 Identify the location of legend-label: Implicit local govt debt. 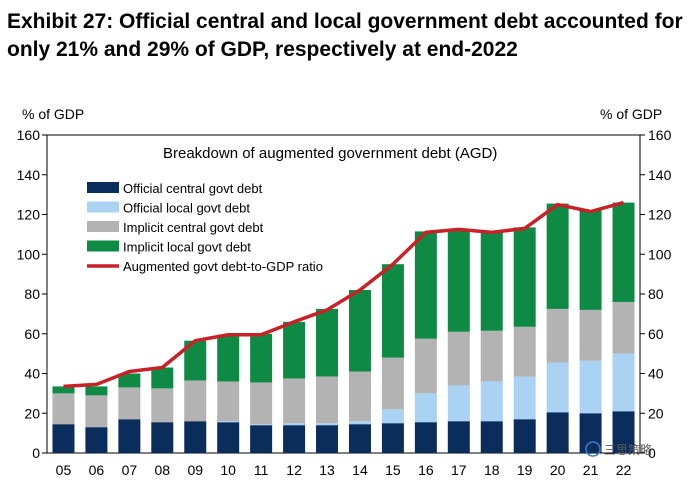
(187, 247).